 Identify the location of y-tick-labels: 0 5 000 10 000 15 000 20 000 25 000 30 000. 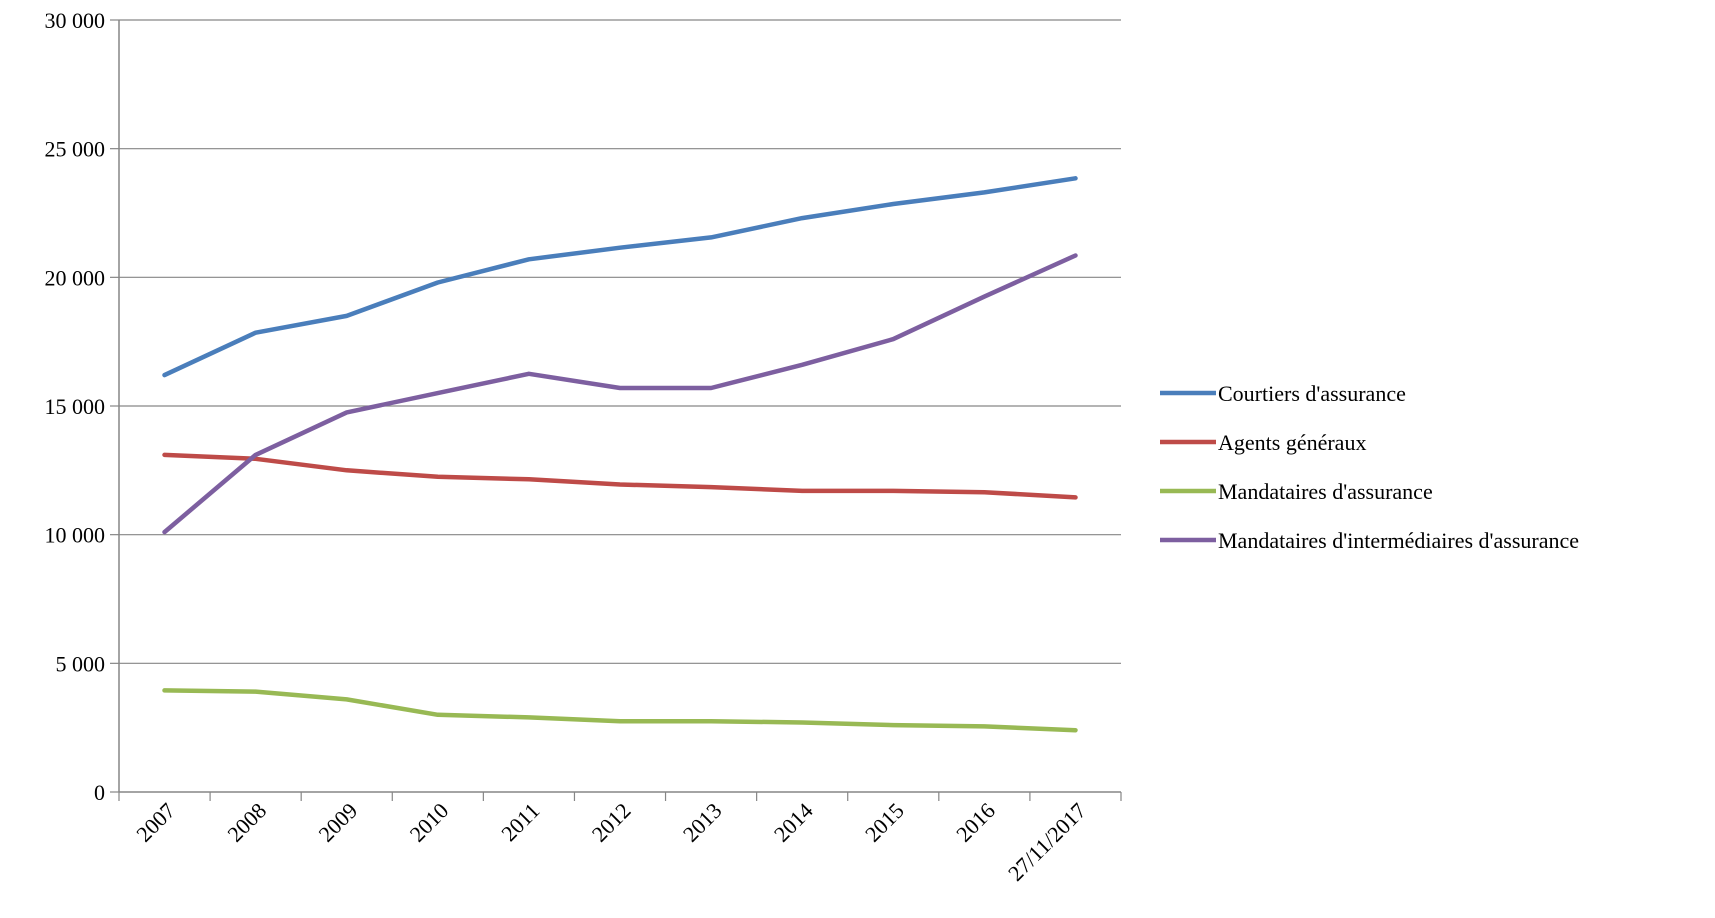
(75, 406).